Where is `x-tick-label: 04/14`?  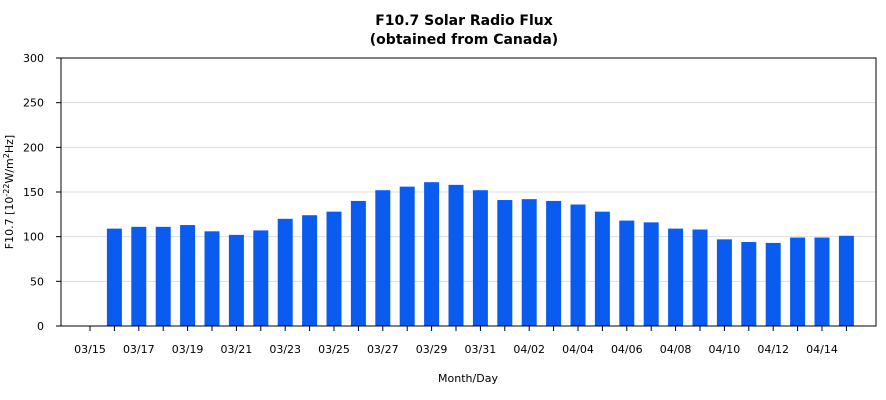
x-tick-label: 04/14 is located at coordinates (822, 349).